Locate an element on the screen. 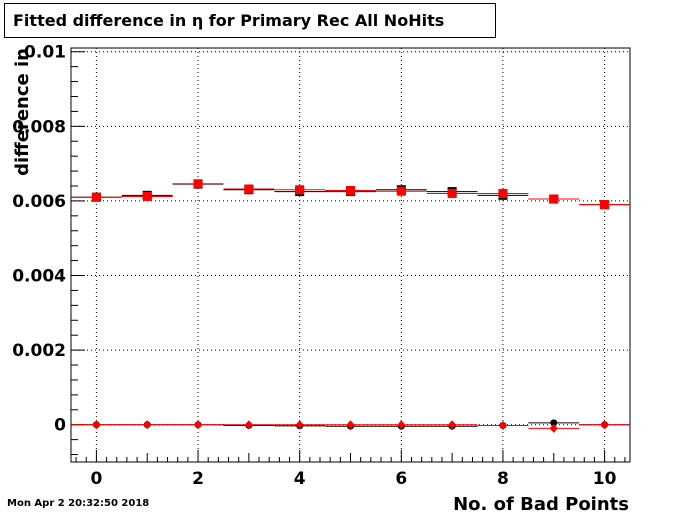 The width and height of the screenshot is (700, 514). circle-marker is located at coordinates (554, 423).